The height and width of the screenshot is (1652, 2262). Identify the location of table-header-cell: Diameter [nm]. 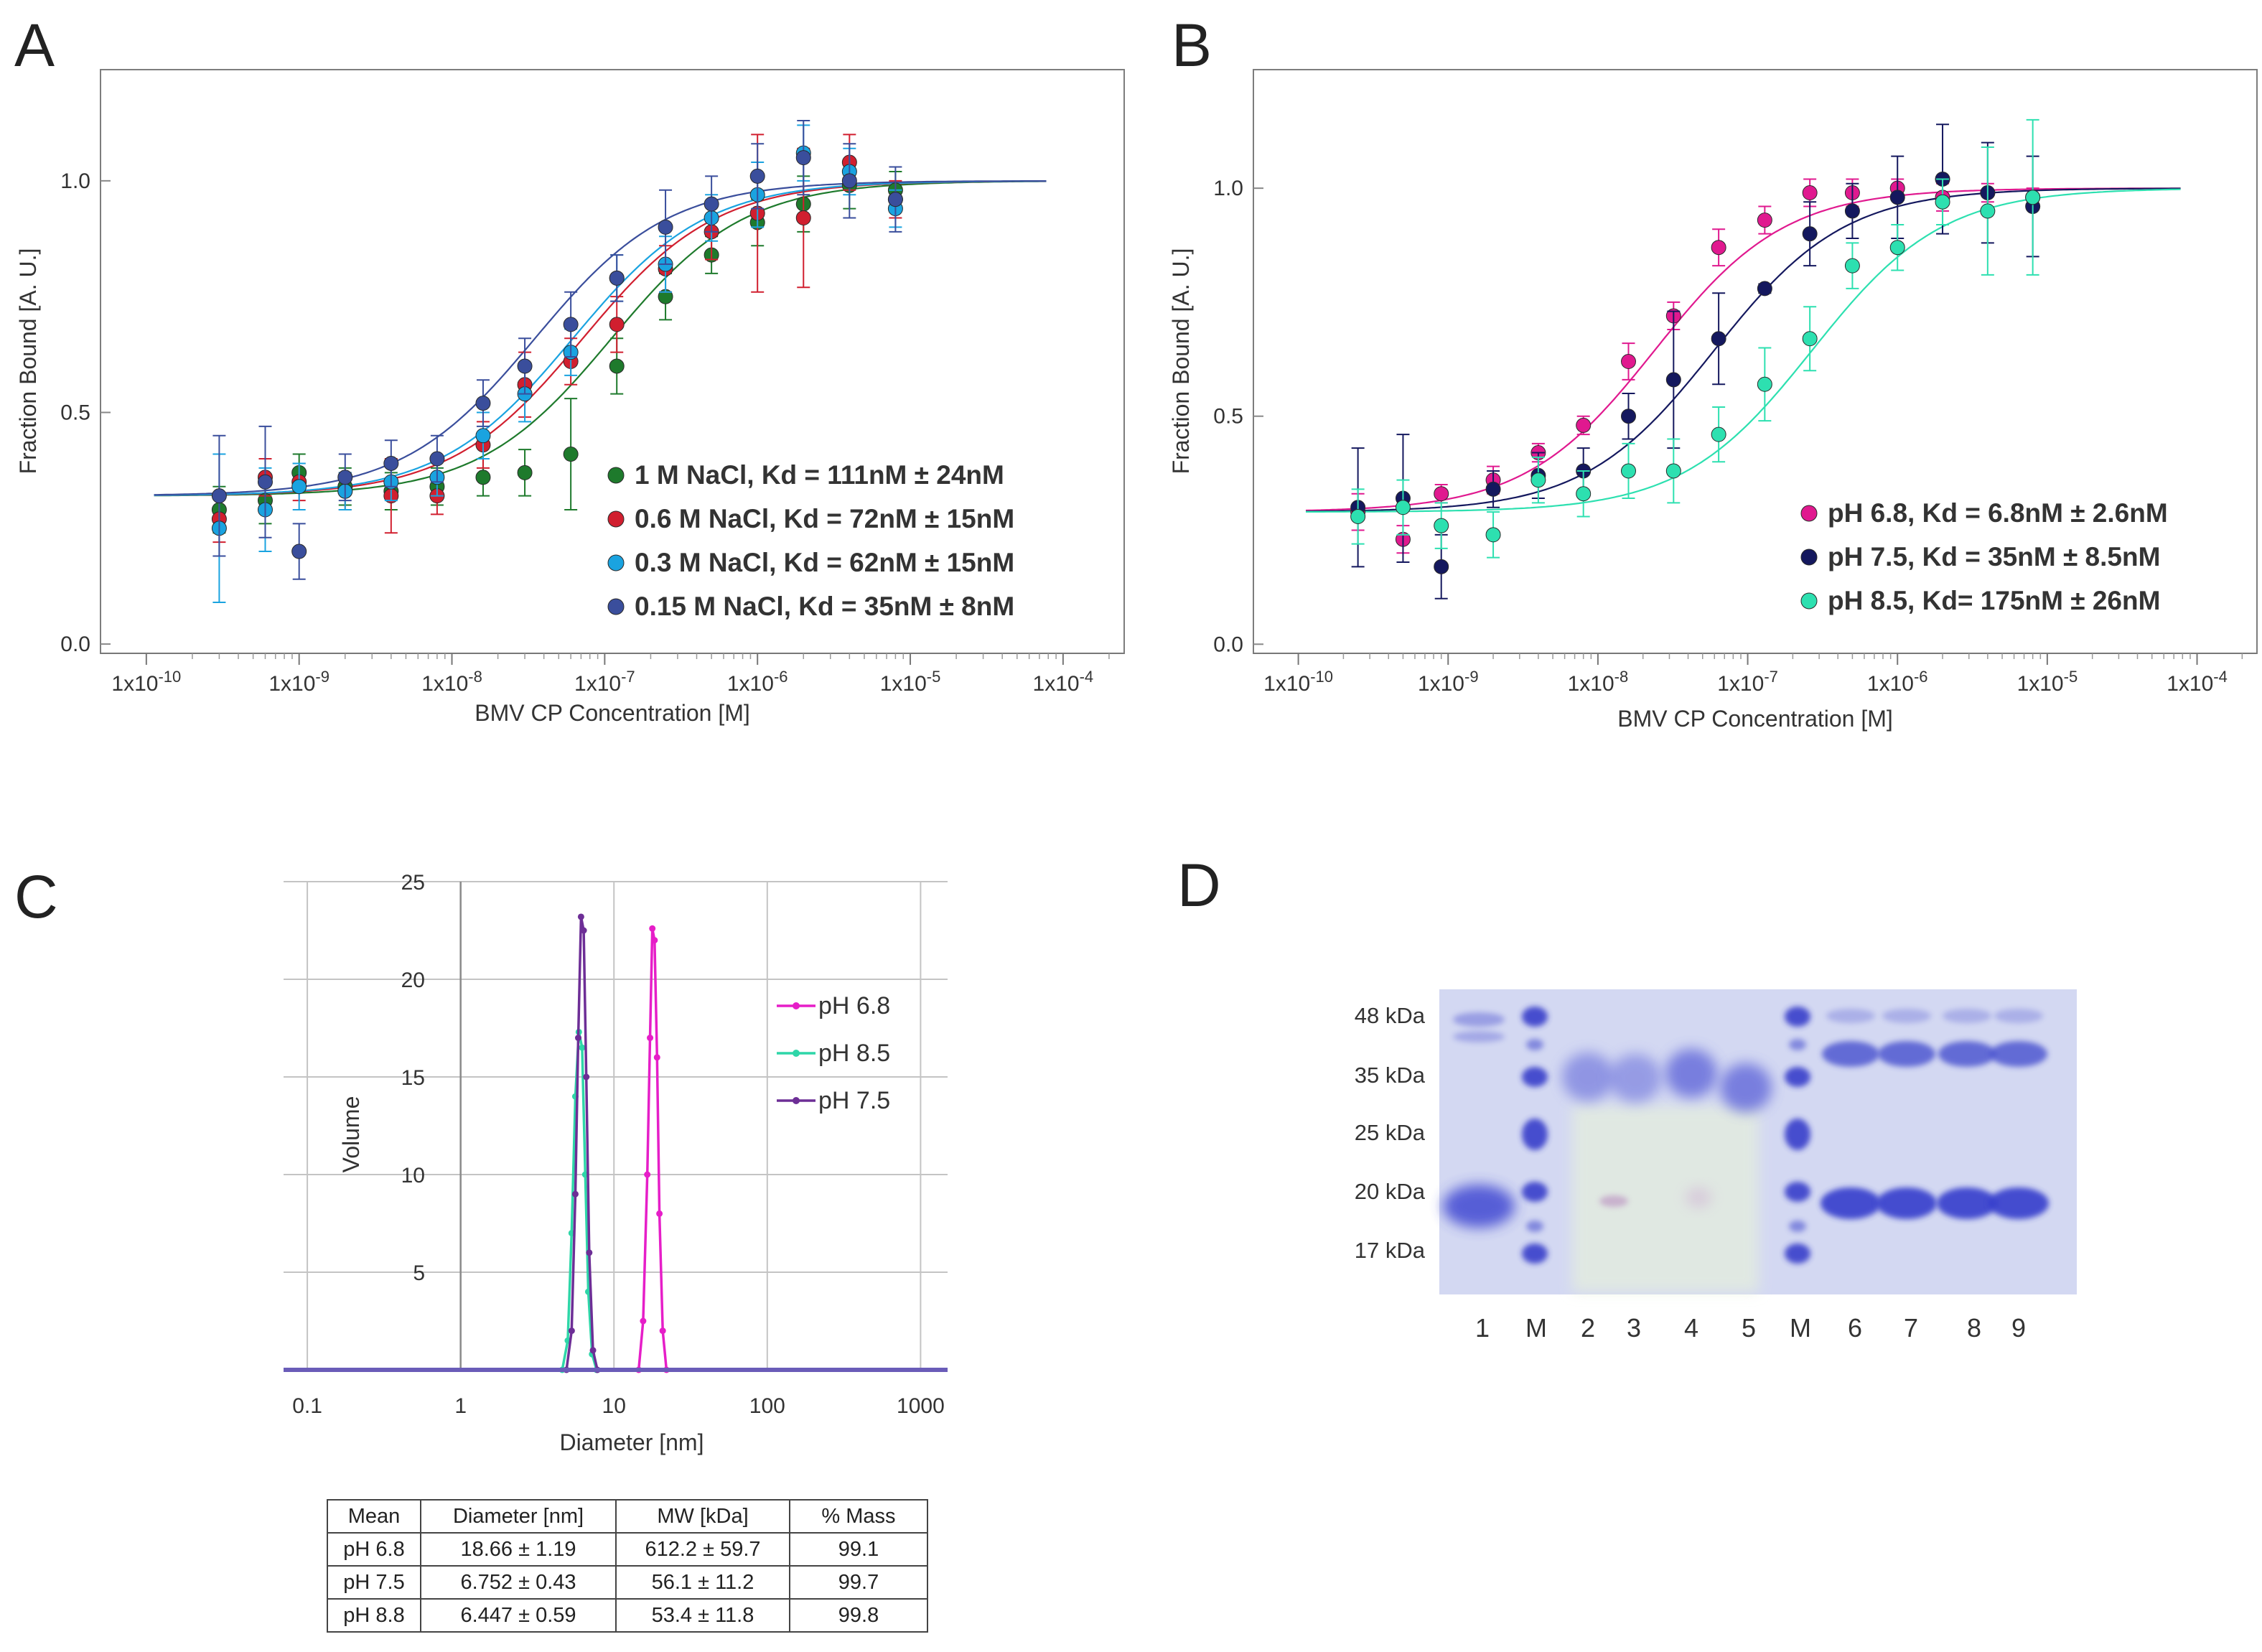
(518, 1516).